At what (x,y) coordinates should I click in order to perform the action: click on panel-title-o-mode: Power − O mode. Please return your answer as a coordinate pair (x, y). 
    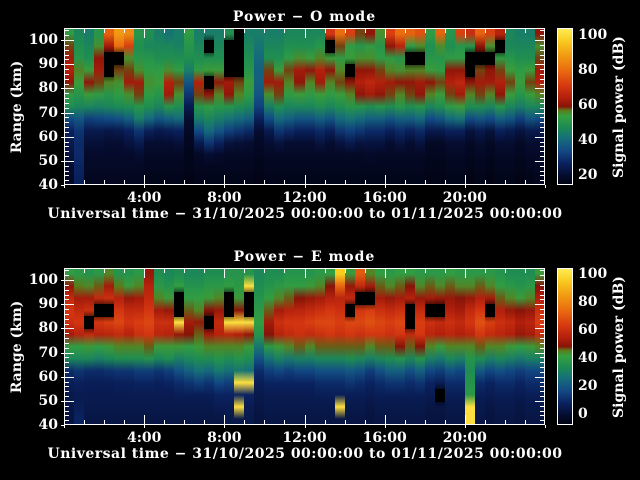
    Looking at the image, I should click on (304, 17).